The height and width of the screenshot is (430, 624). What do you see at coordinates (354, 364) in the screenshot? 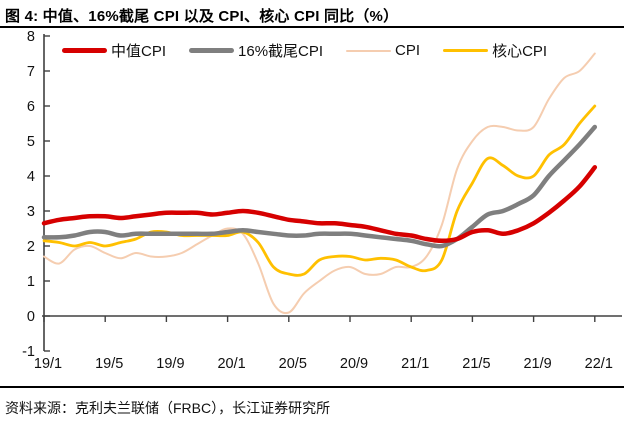
I see `x-tick-label: 20/9` at bounding box center [354, 364].